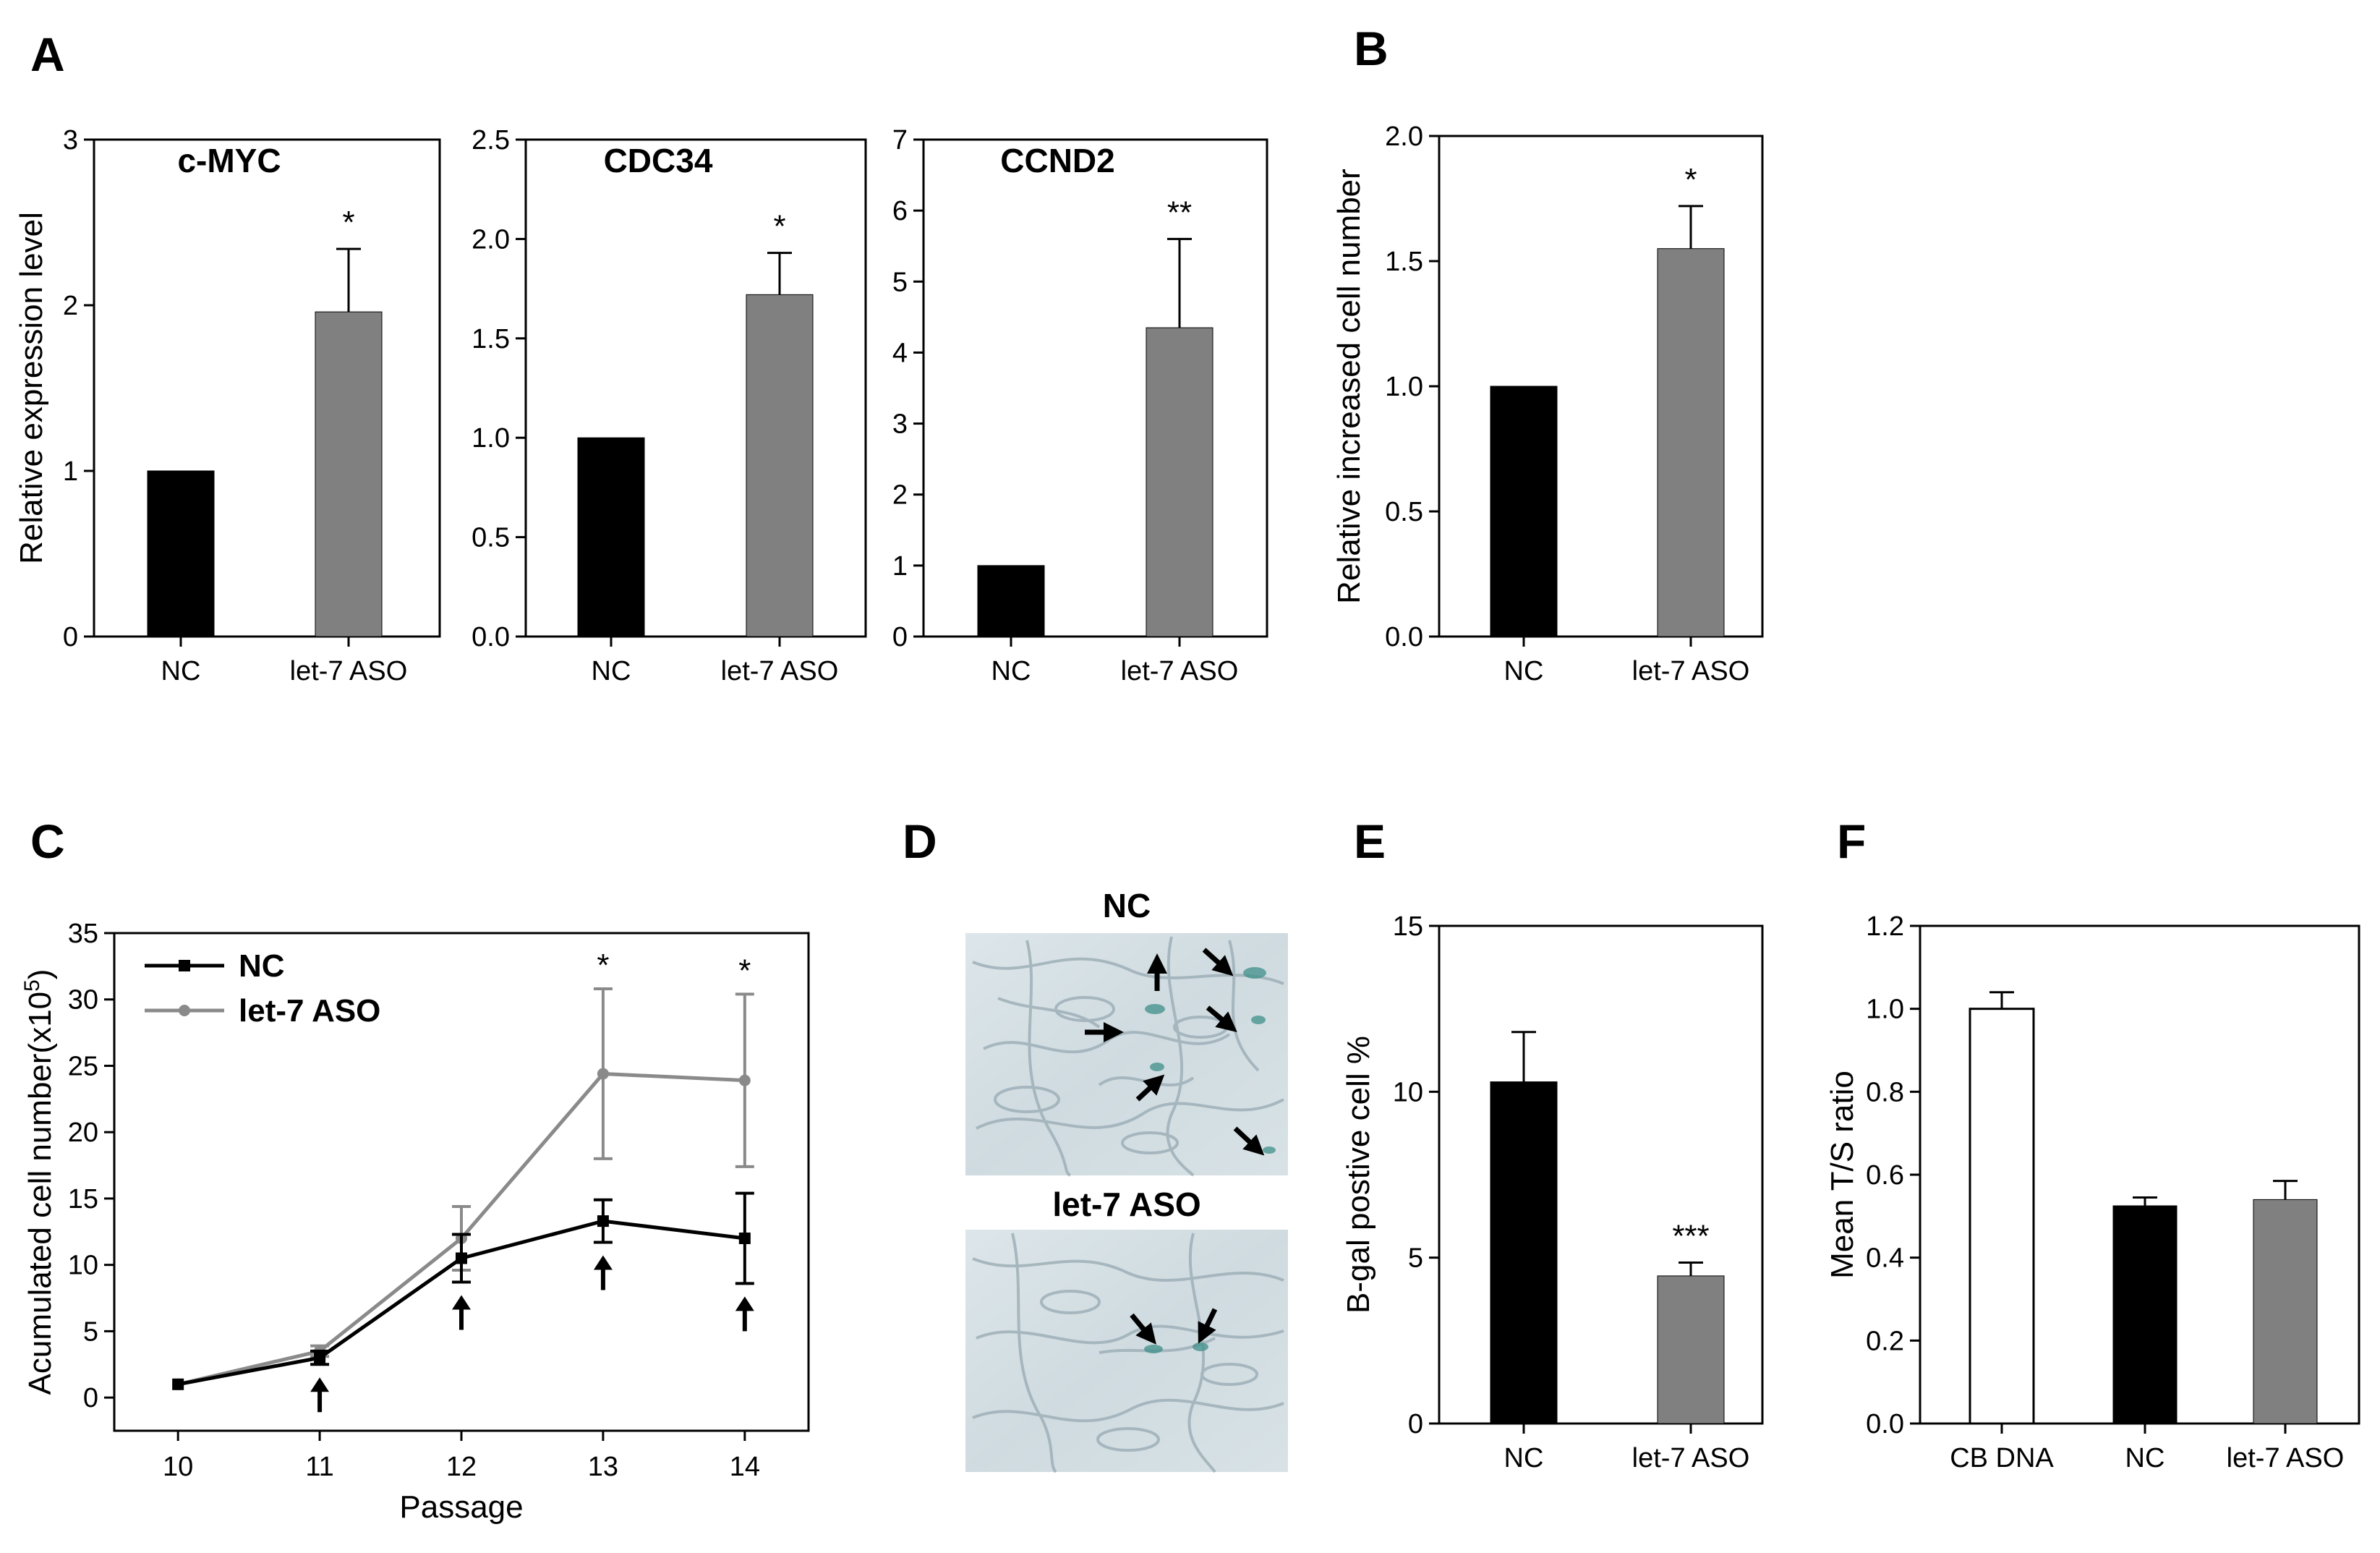 The height and width of the screenshot is (1553, 2380). What do you see at coordinates (229, 160) in the screenshot?
I see `chart-a1-title: c-MYC` at bounding box center [229, 160].